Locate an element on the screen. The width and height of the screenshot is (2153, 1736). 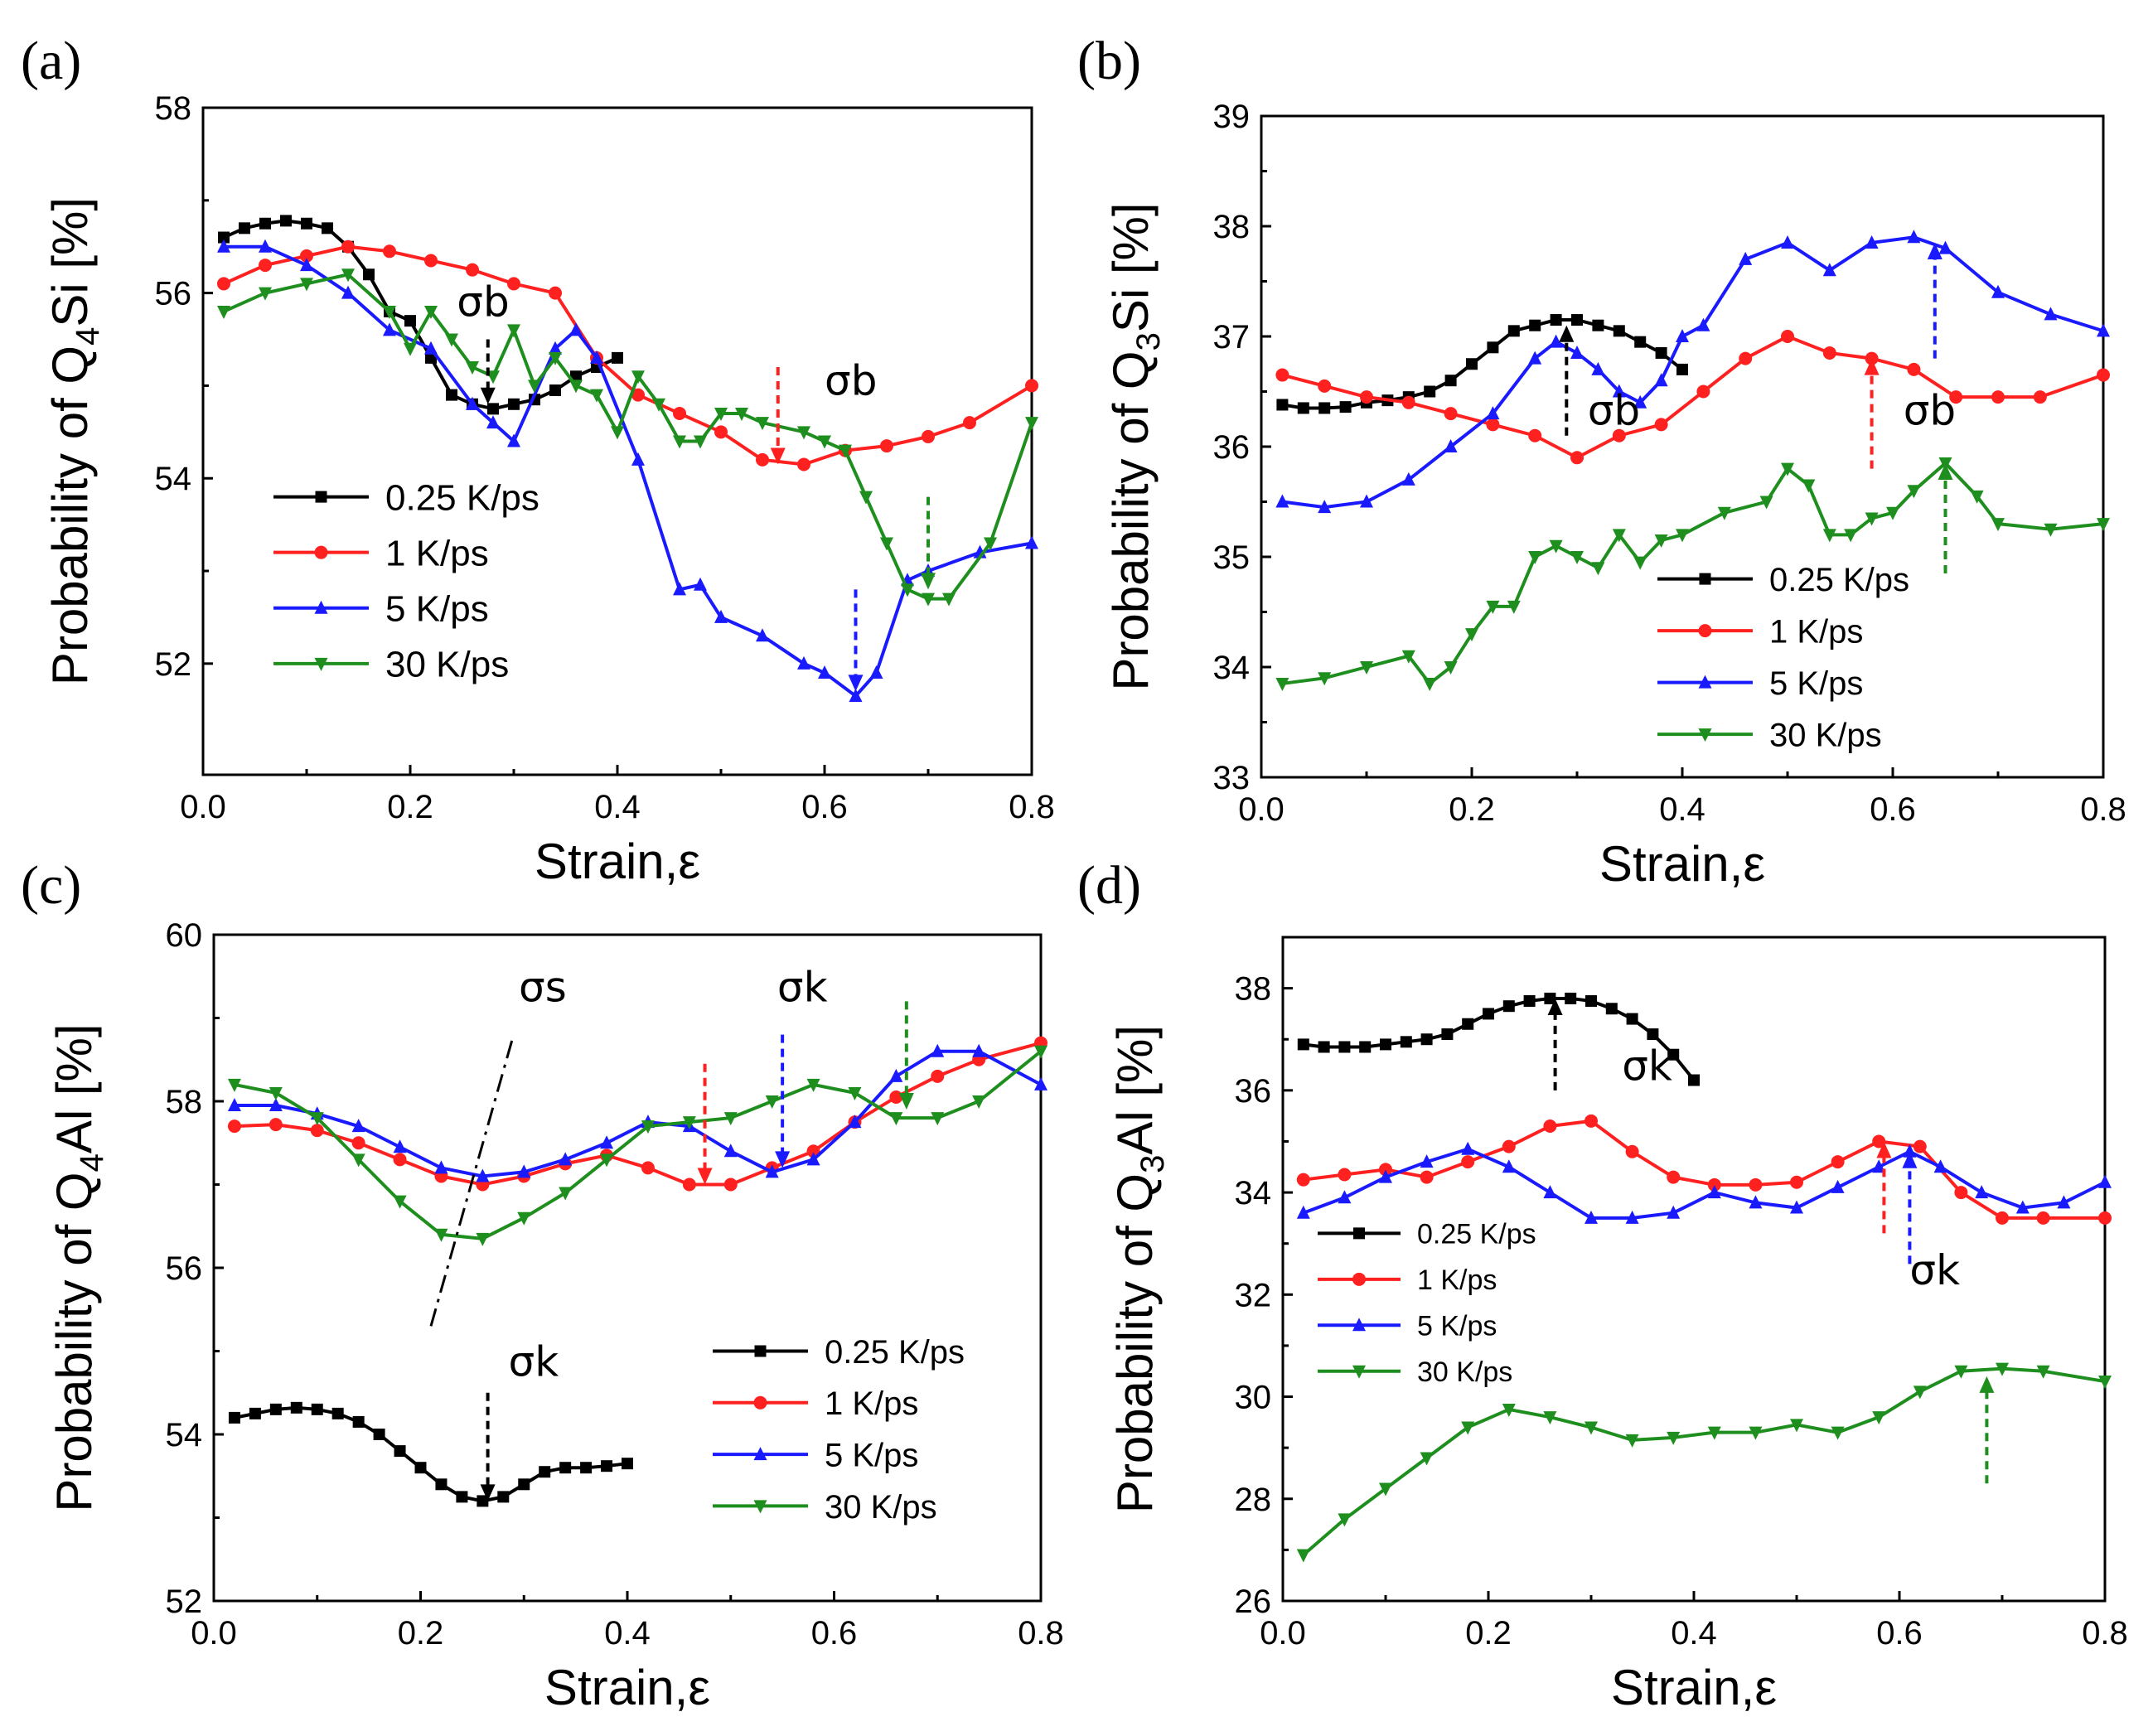
annotation-label: σk is located at coordinates (534, 1362).